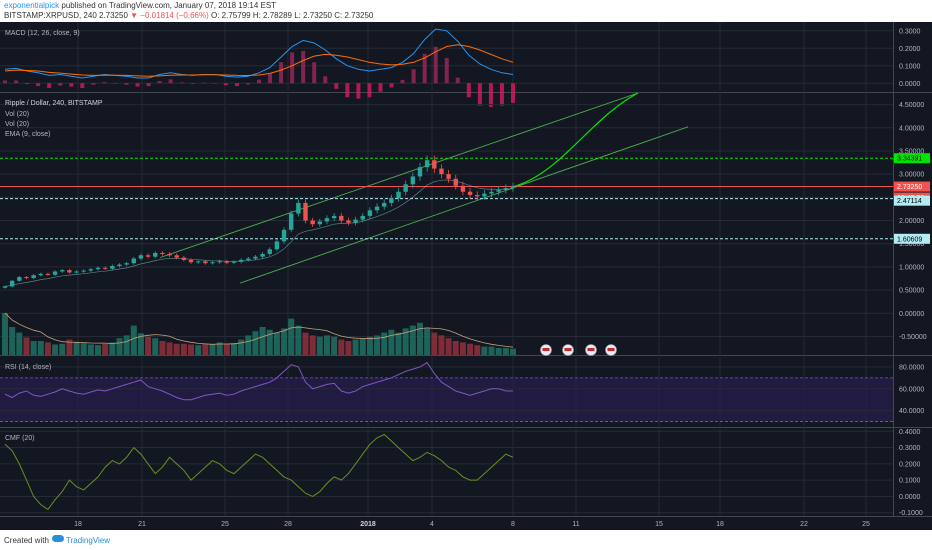 The width and height of the screenshot is (932, 550). Describe the element at coordinates (20, 438) in the screenshot. I see `cmf-title: CMF (20)` at that location.